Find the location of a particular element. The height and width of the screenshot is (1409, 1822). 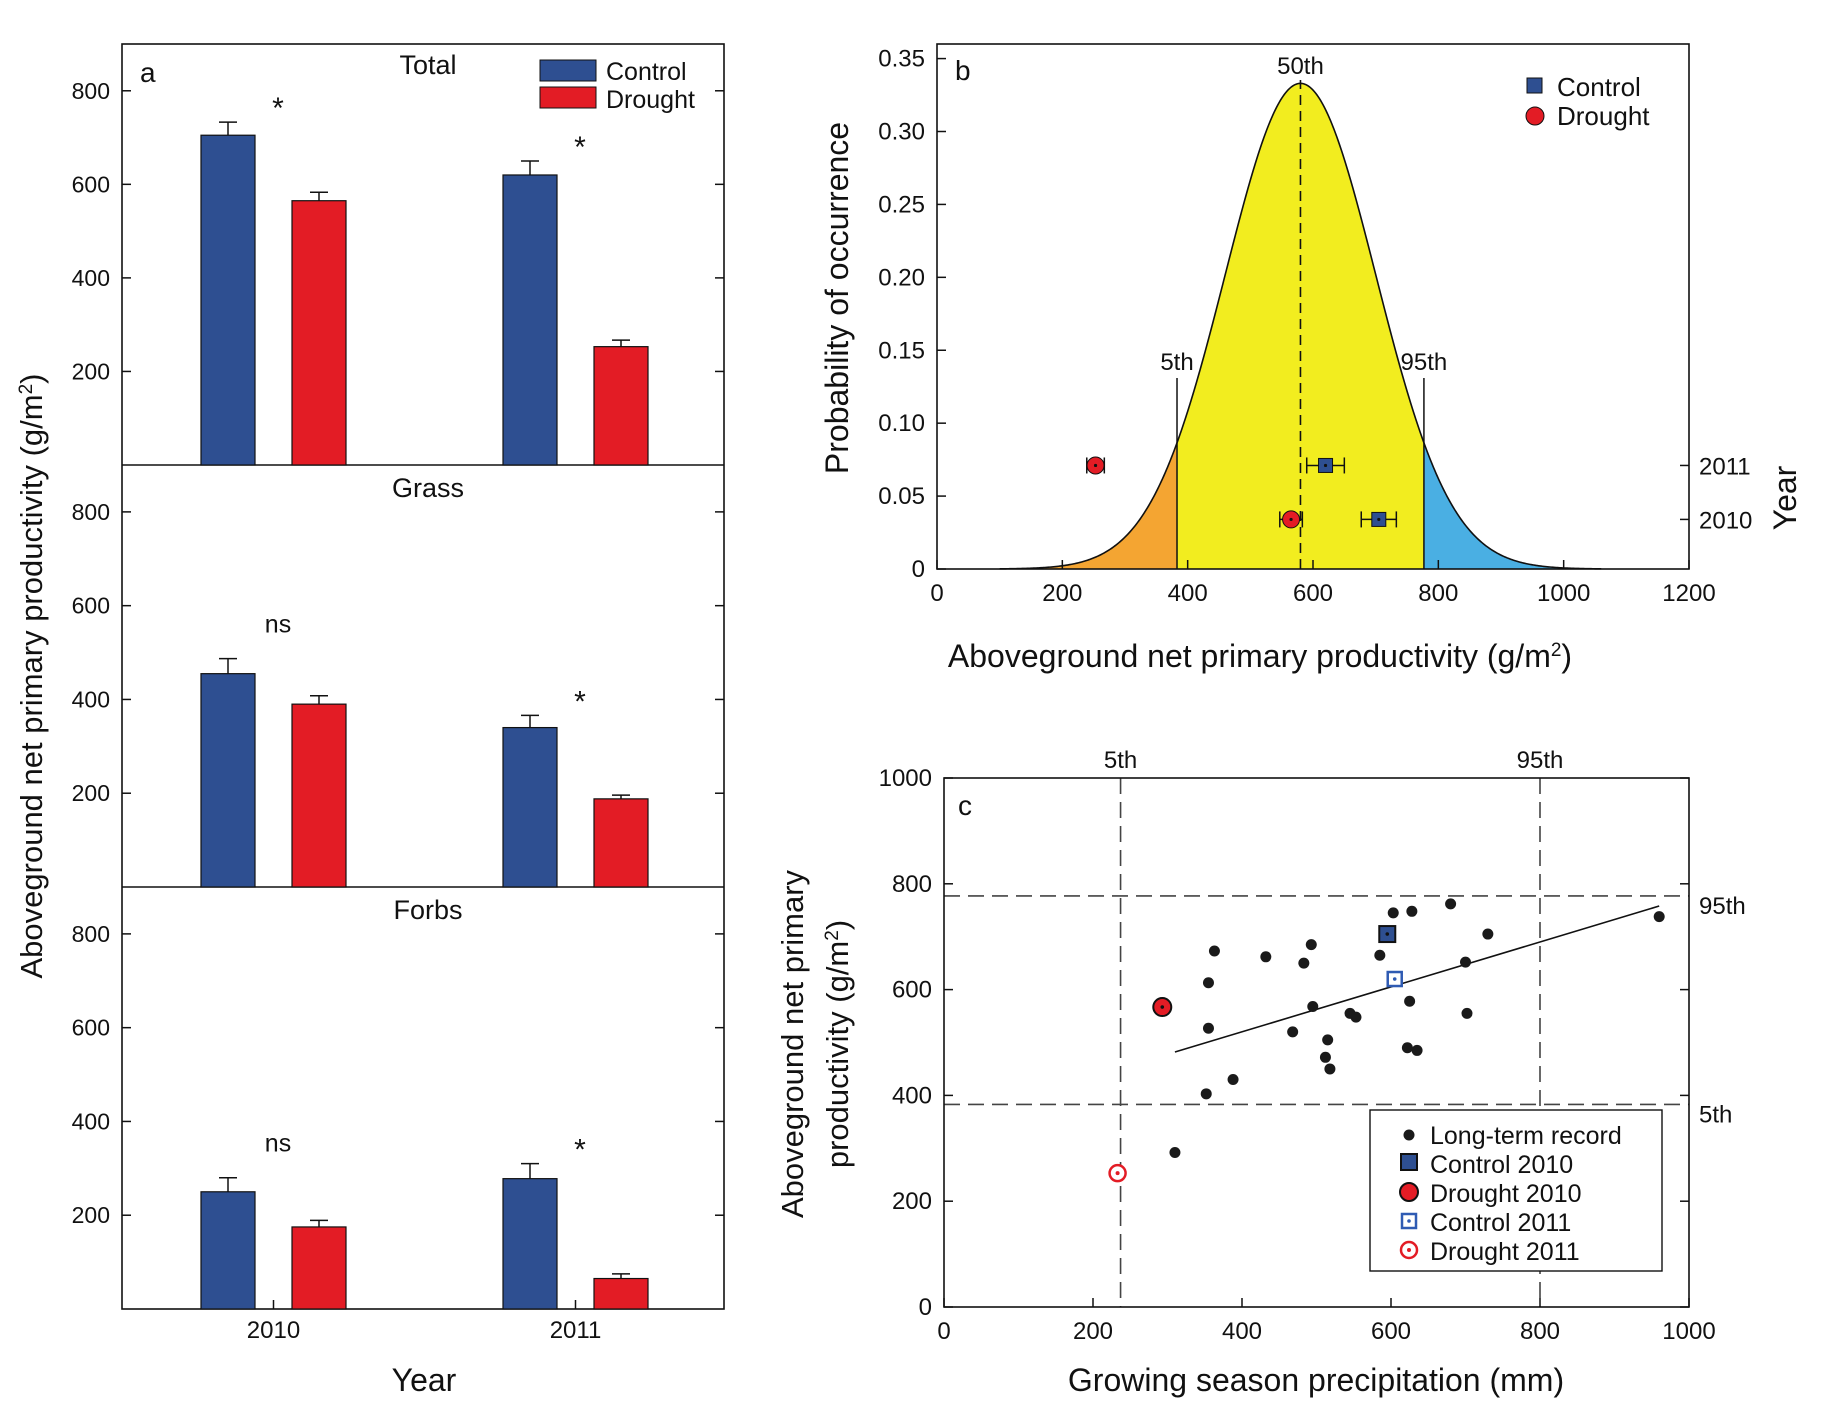

distribution-upper-tail is located at coordinates (1496, 505).